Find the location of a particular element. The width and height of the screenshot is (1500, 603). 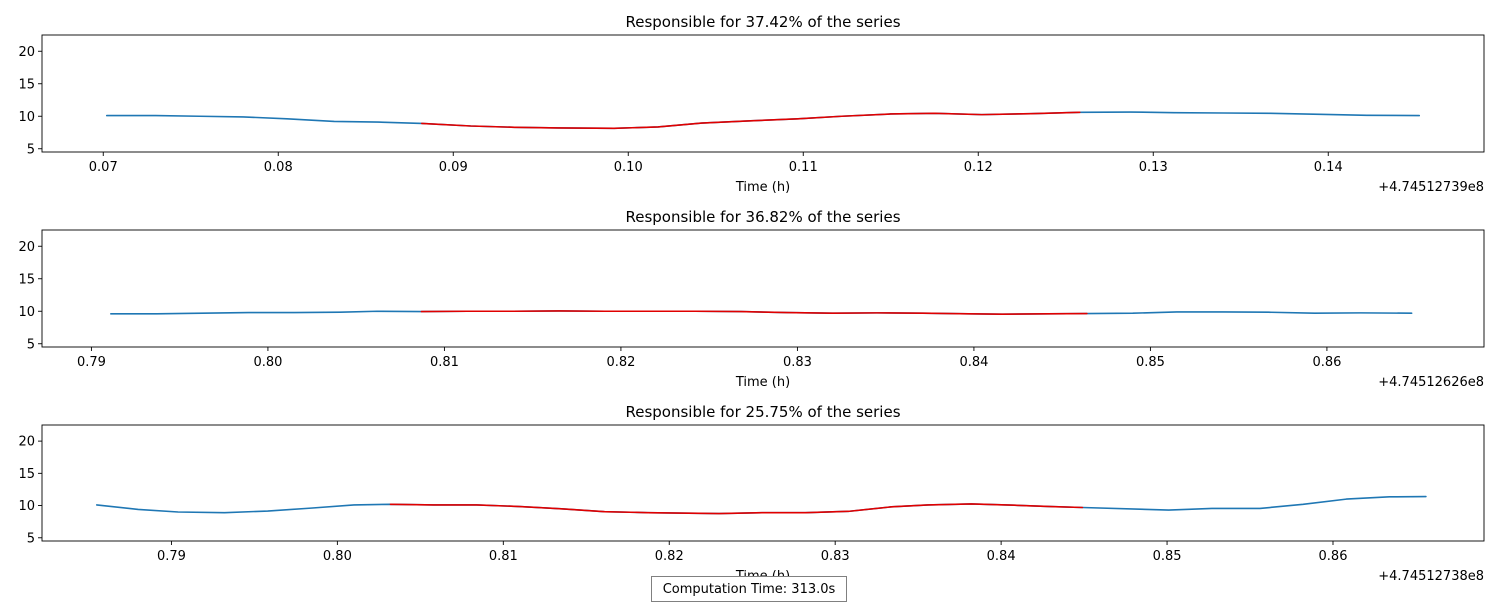

computation-time-text: Computation Time: 313.0s is located at coordinates (749, 589).